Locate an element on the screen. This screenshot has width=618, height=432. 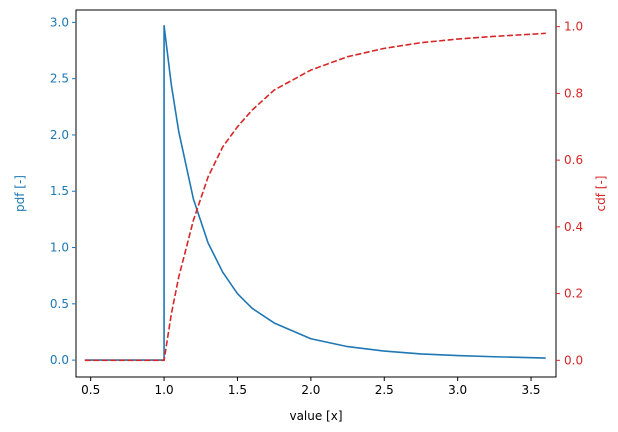
y-right-tick-label: 0.8 is located at coordinates (573, 93).